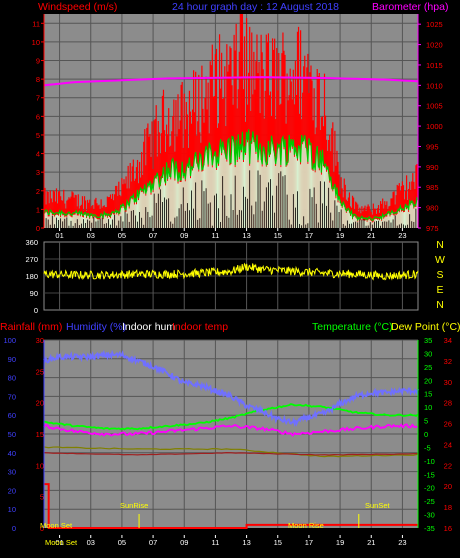  Describe the element at coordinates (434, 24) in the screenshot. I see `barometer-tick-1025: 1025` at that location.